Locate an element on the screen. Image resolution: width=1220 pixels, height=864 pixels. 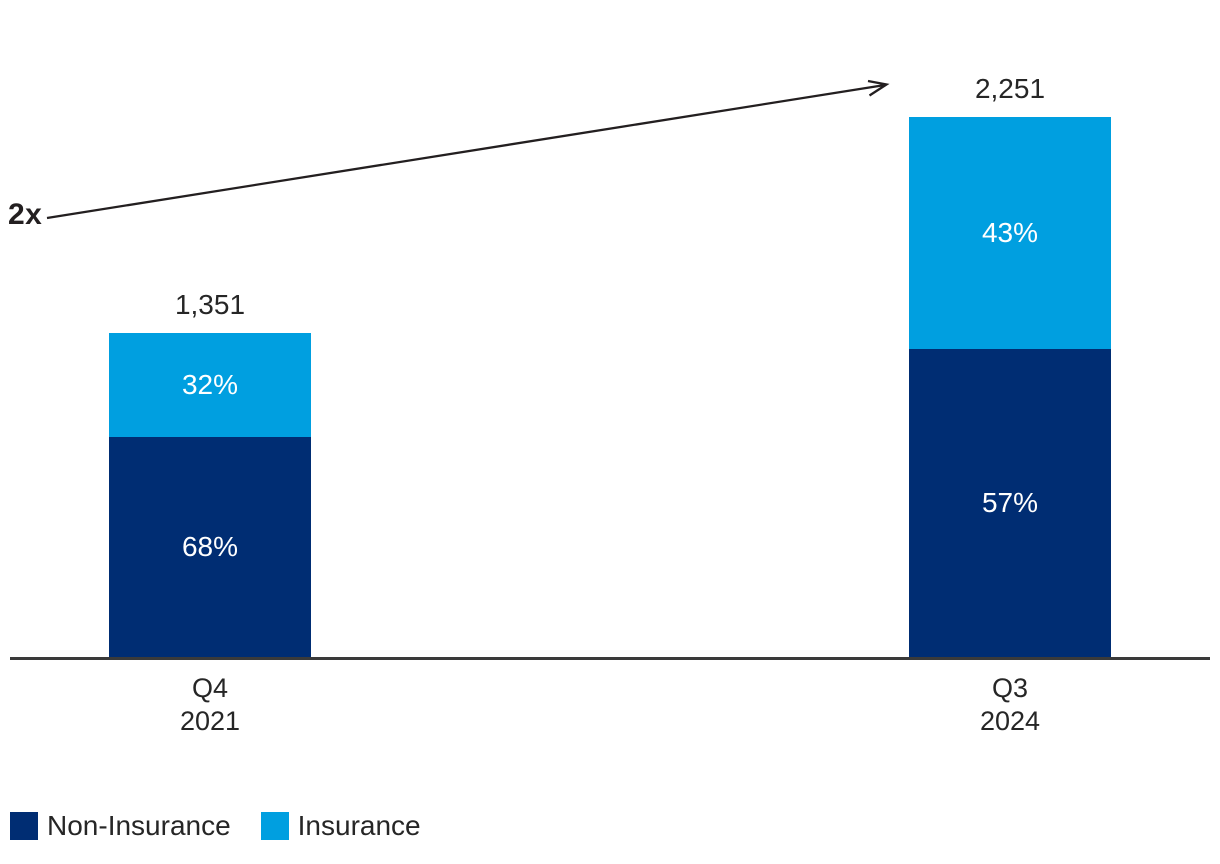
growth-multiplier-label: 2x is located at coordinates (25, 214).